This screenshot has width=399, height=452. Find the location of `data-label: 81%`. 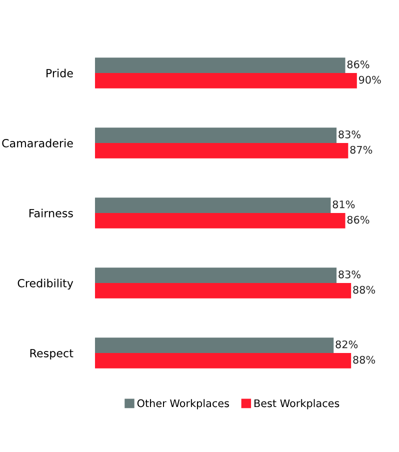

data-label: 81% is located at coordinates (343, 204).